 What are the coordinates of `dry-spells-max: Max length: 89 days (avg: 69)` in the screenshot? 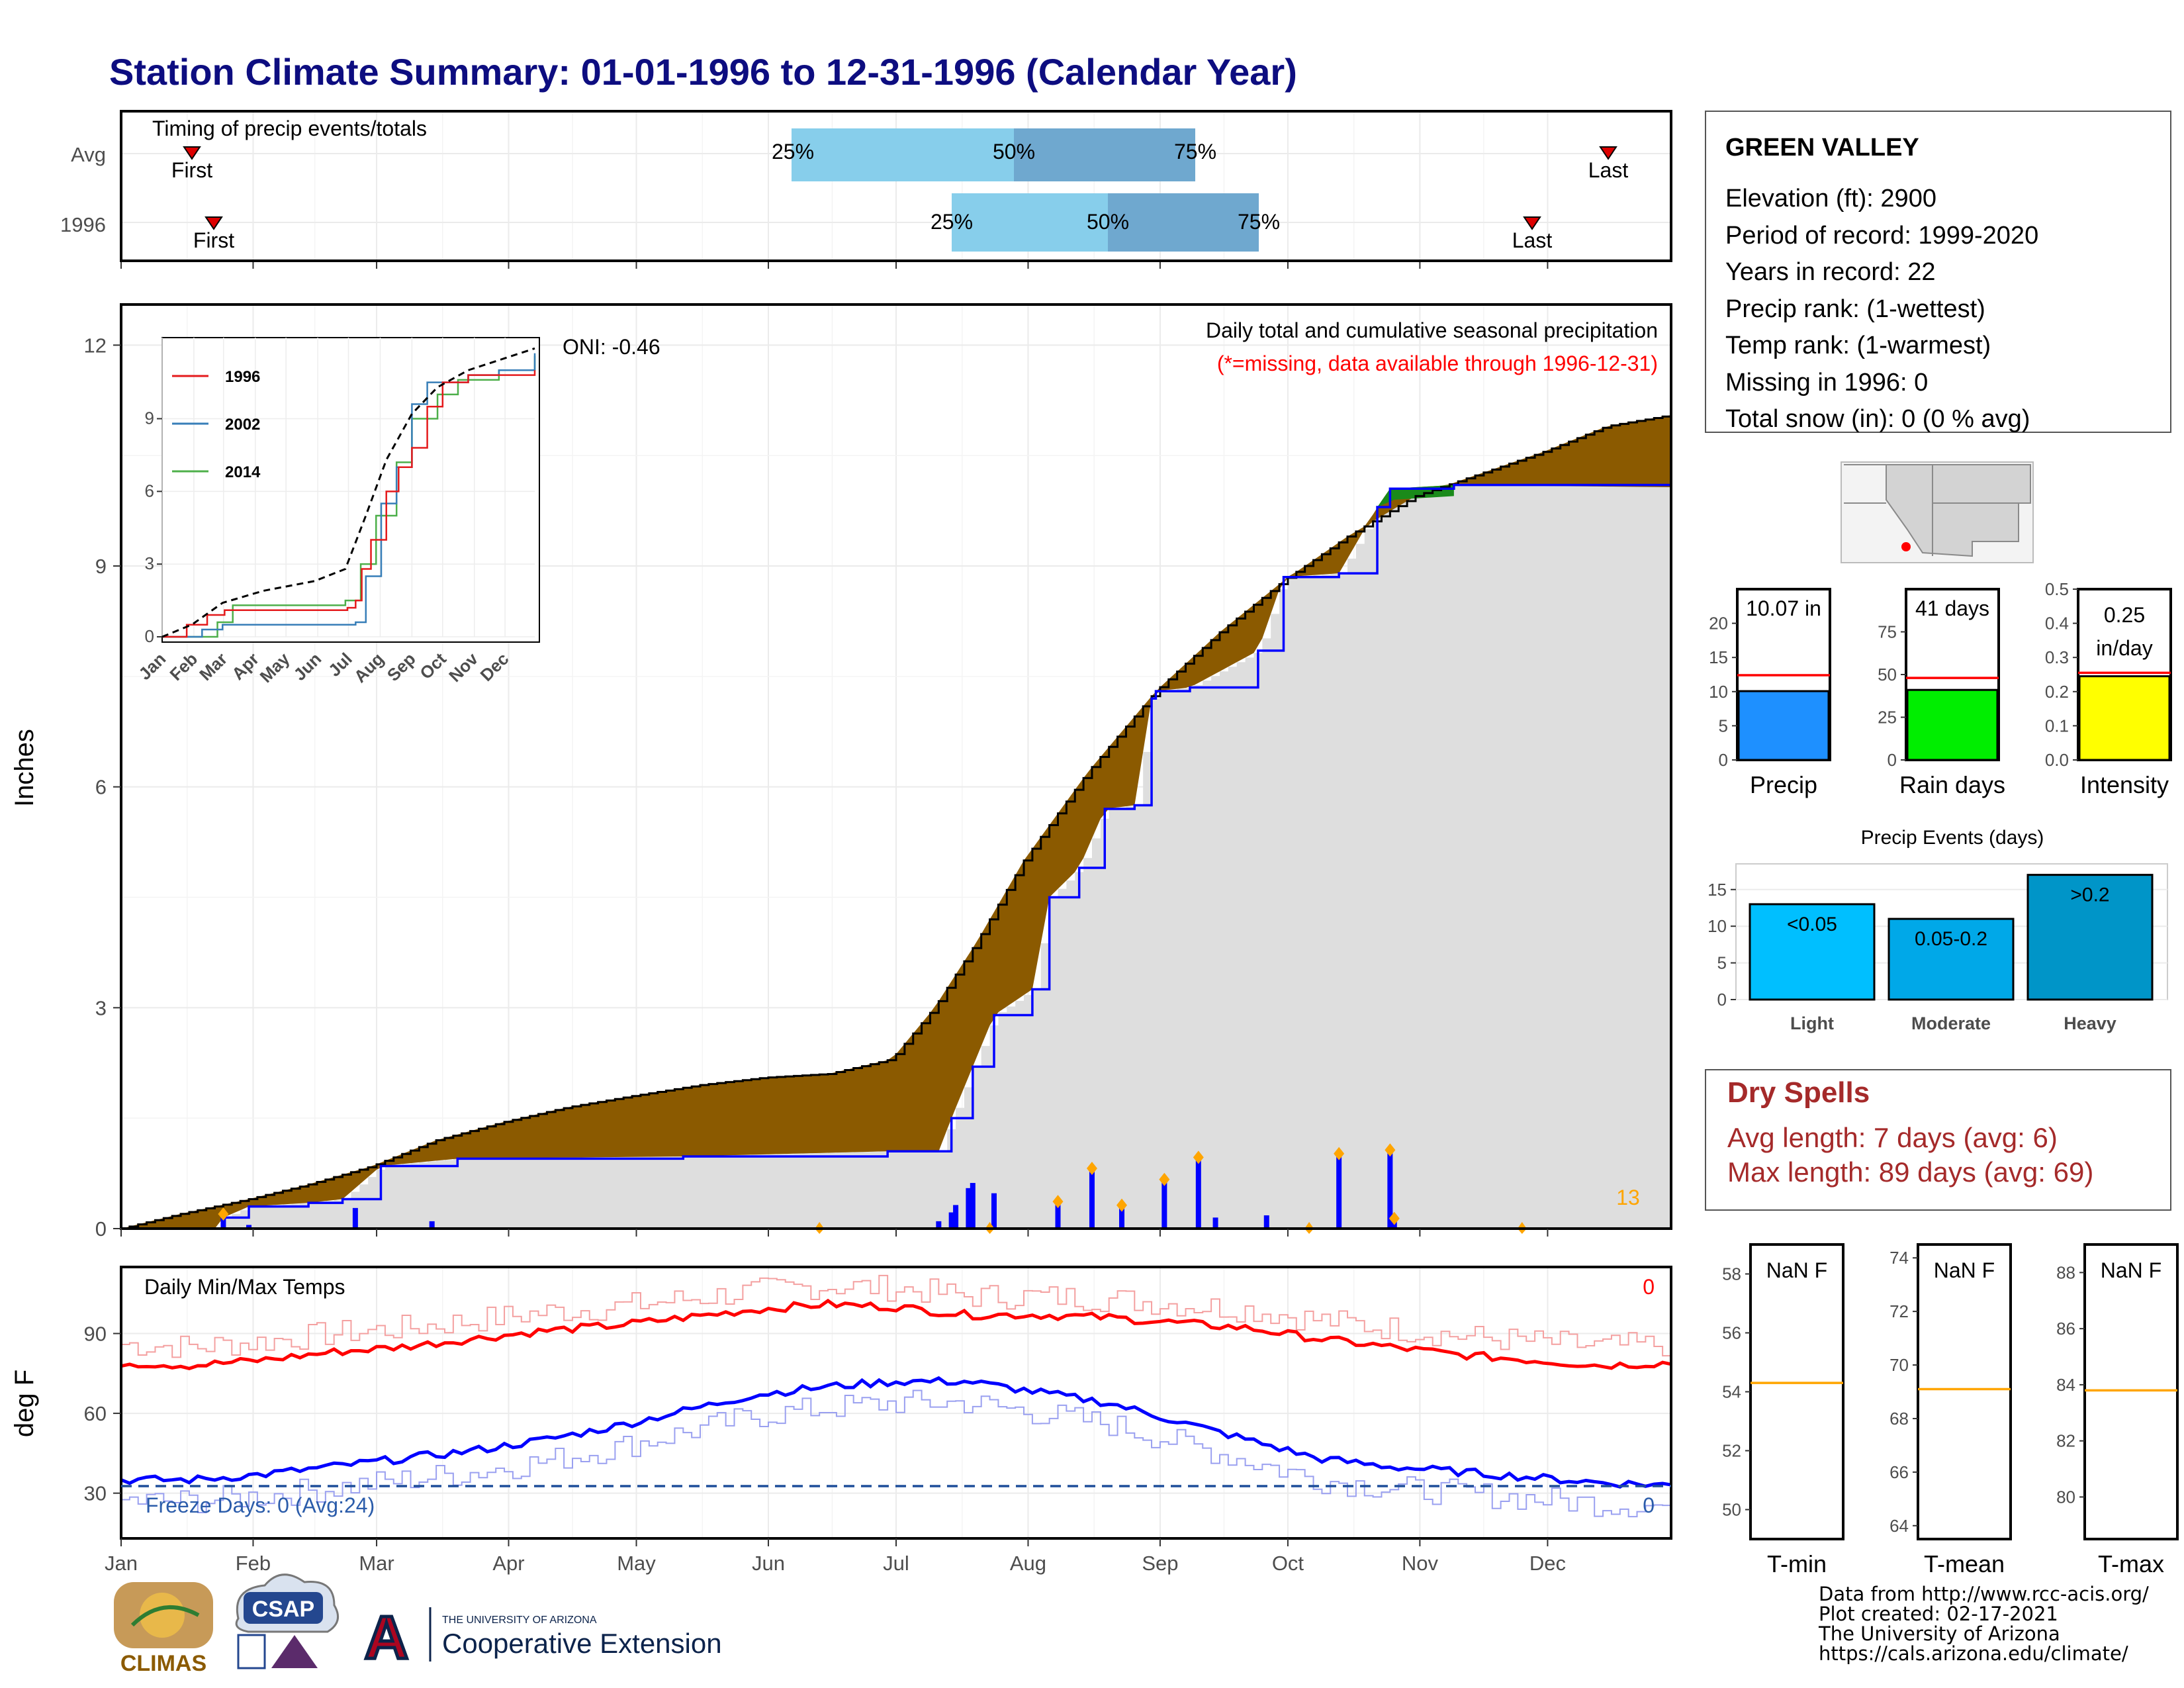 It's located at (1910, 1172).